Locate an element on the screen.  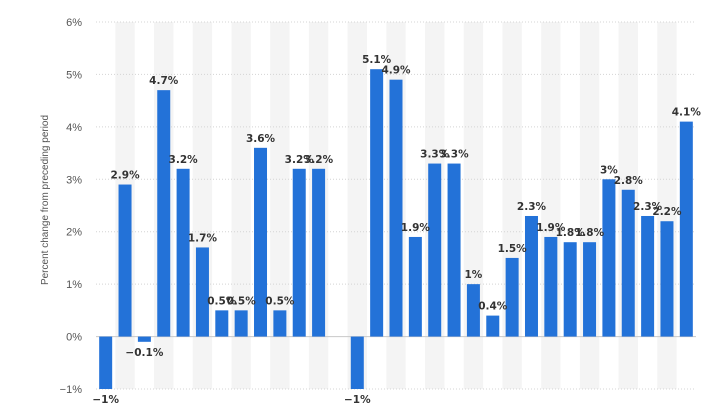
data-label: 1.7% is located at coordinates (203, 238).